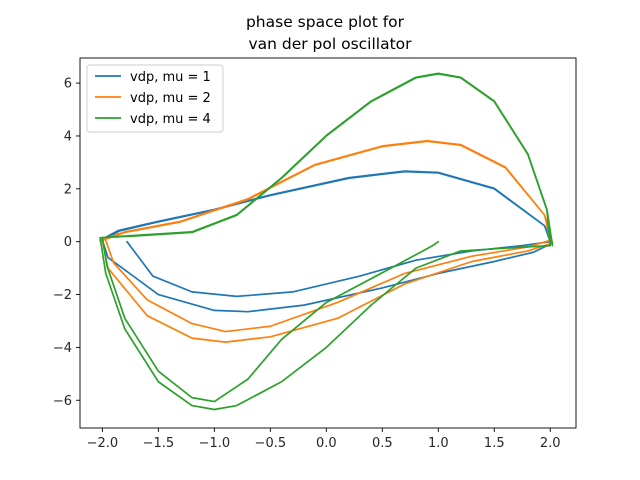  I want to click on chart-title-line-1: phase space plot for, so click(325, 22).